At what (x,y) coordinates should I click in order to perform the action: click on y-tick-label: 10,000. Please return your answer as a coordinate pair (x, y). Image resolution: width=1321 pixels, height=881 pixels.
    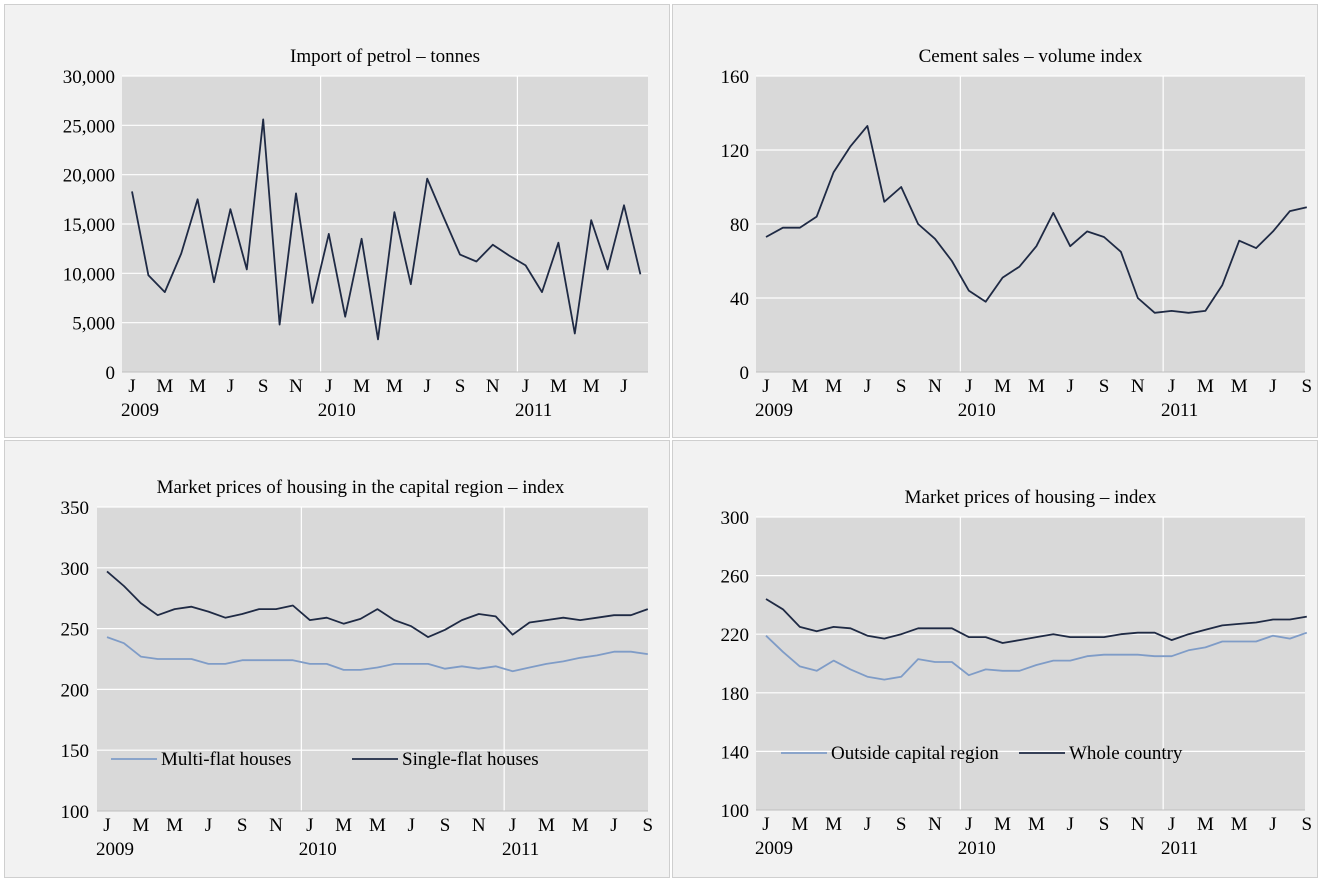
    Looking at the image, I should click on (89, 274).